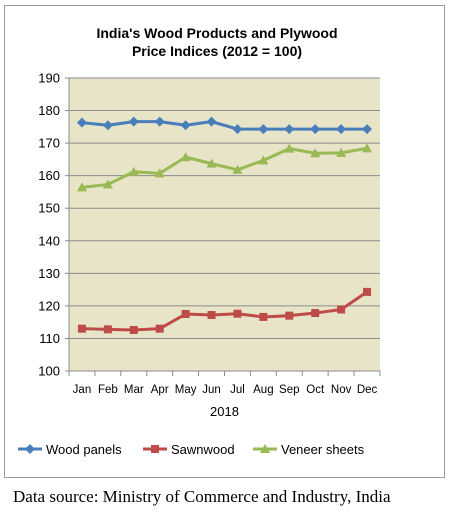  I want to click on series-sawnwood, so click(224, 310).